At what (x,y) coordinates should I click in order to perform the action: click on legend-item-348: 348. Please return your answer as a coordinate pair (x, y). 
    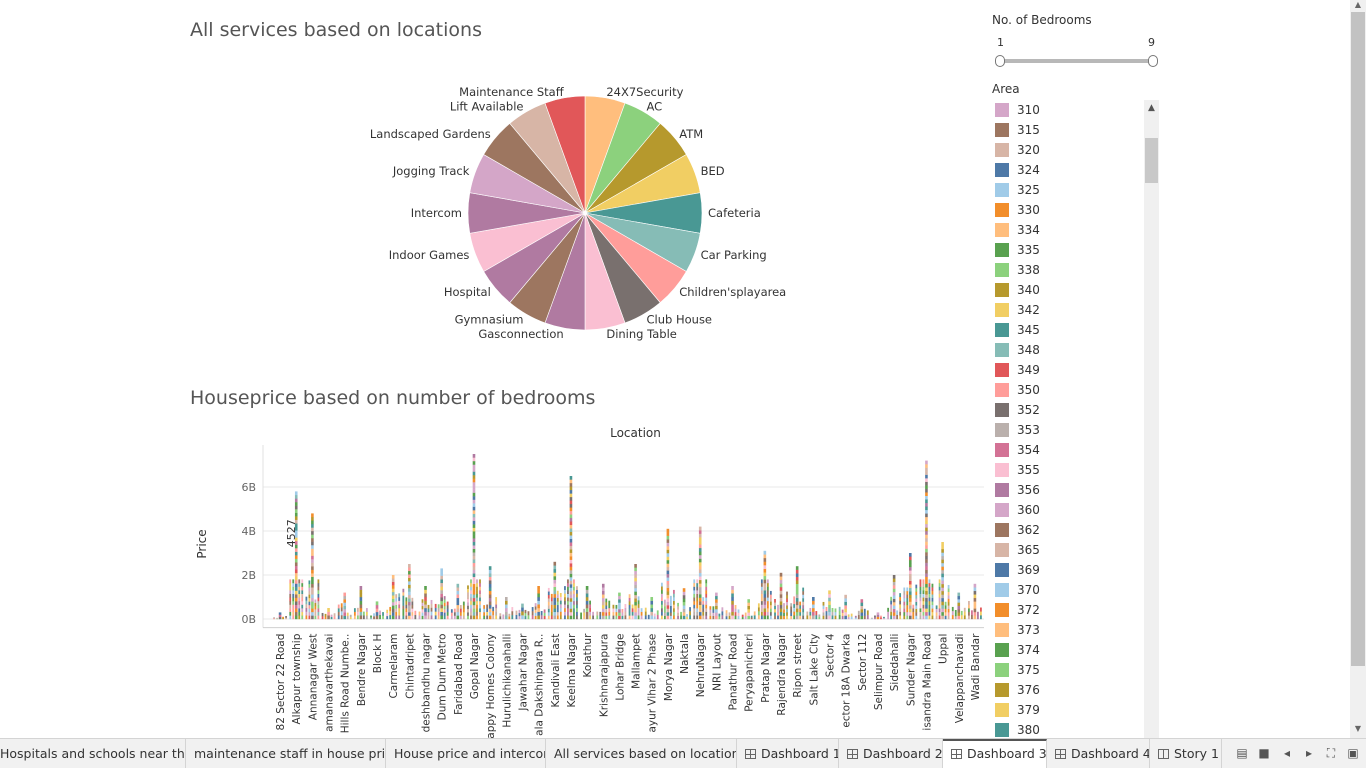
    Looking at the image, I should click on (1068, 350).